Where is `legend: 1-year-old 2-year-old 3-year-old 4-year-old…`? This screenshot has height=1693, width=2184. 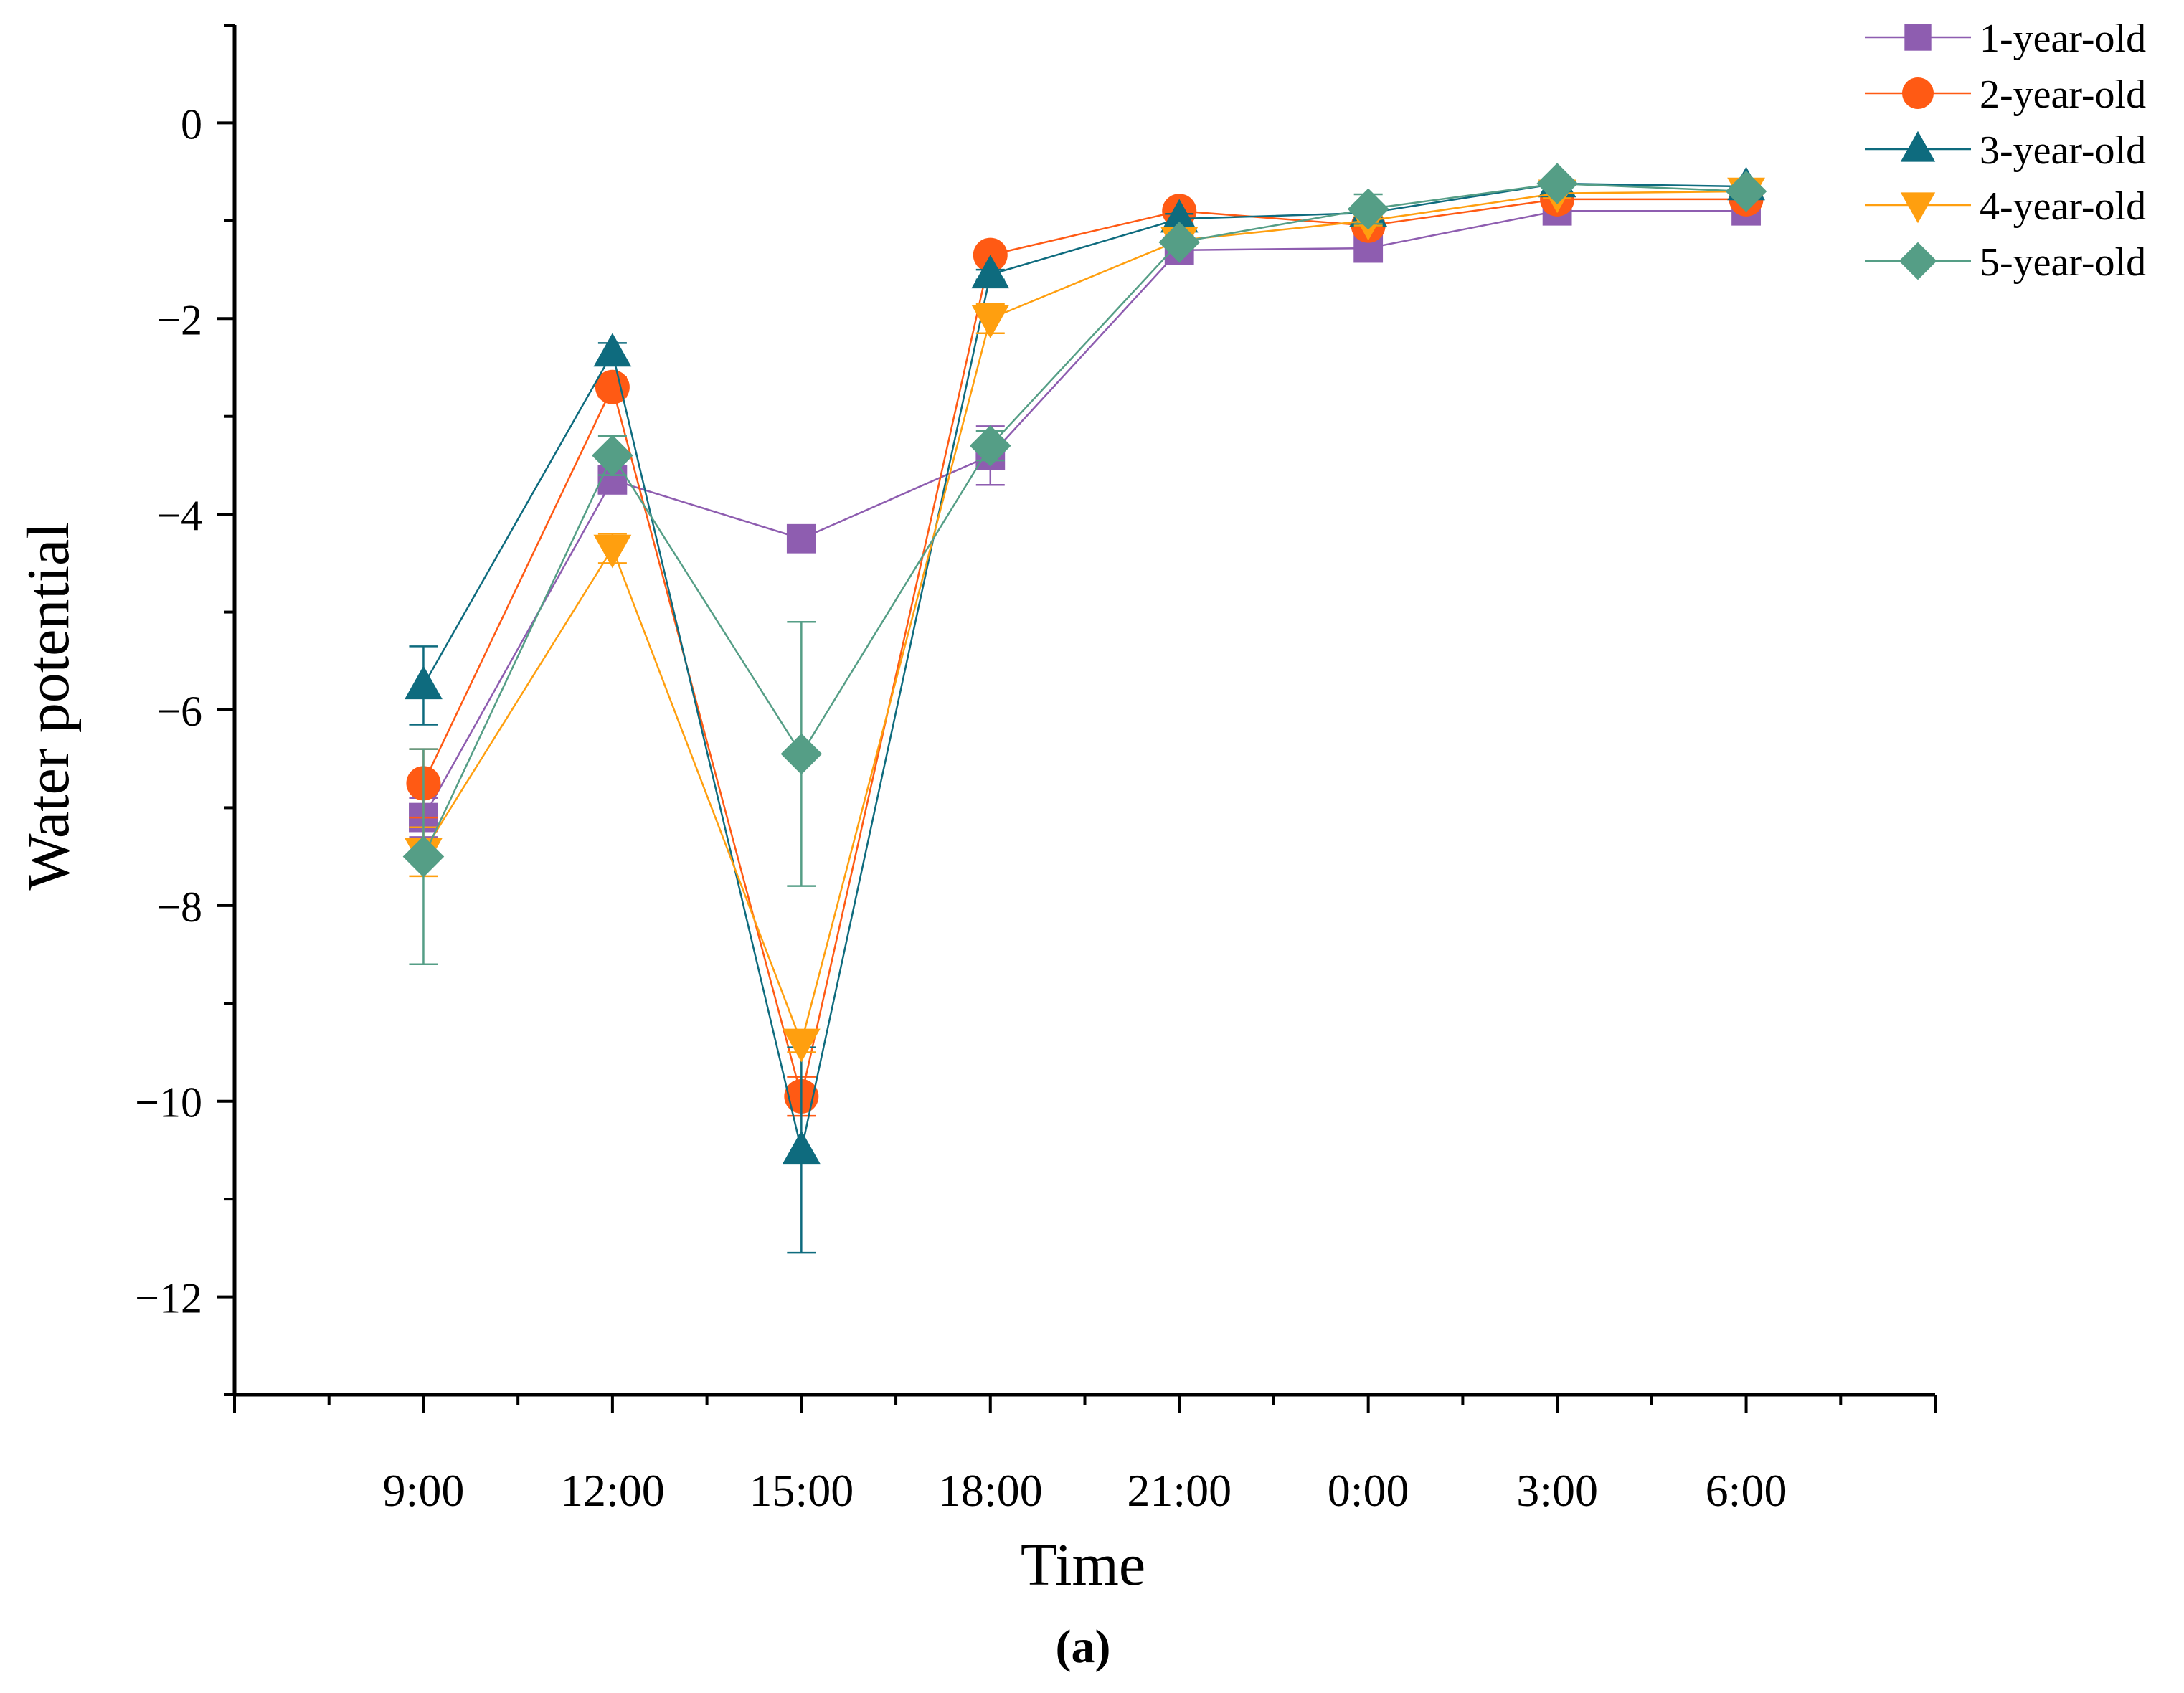
legend: 1-year-old 2-year-old 3-year-old 4-year-old… is located at coordinates (2005, 150).